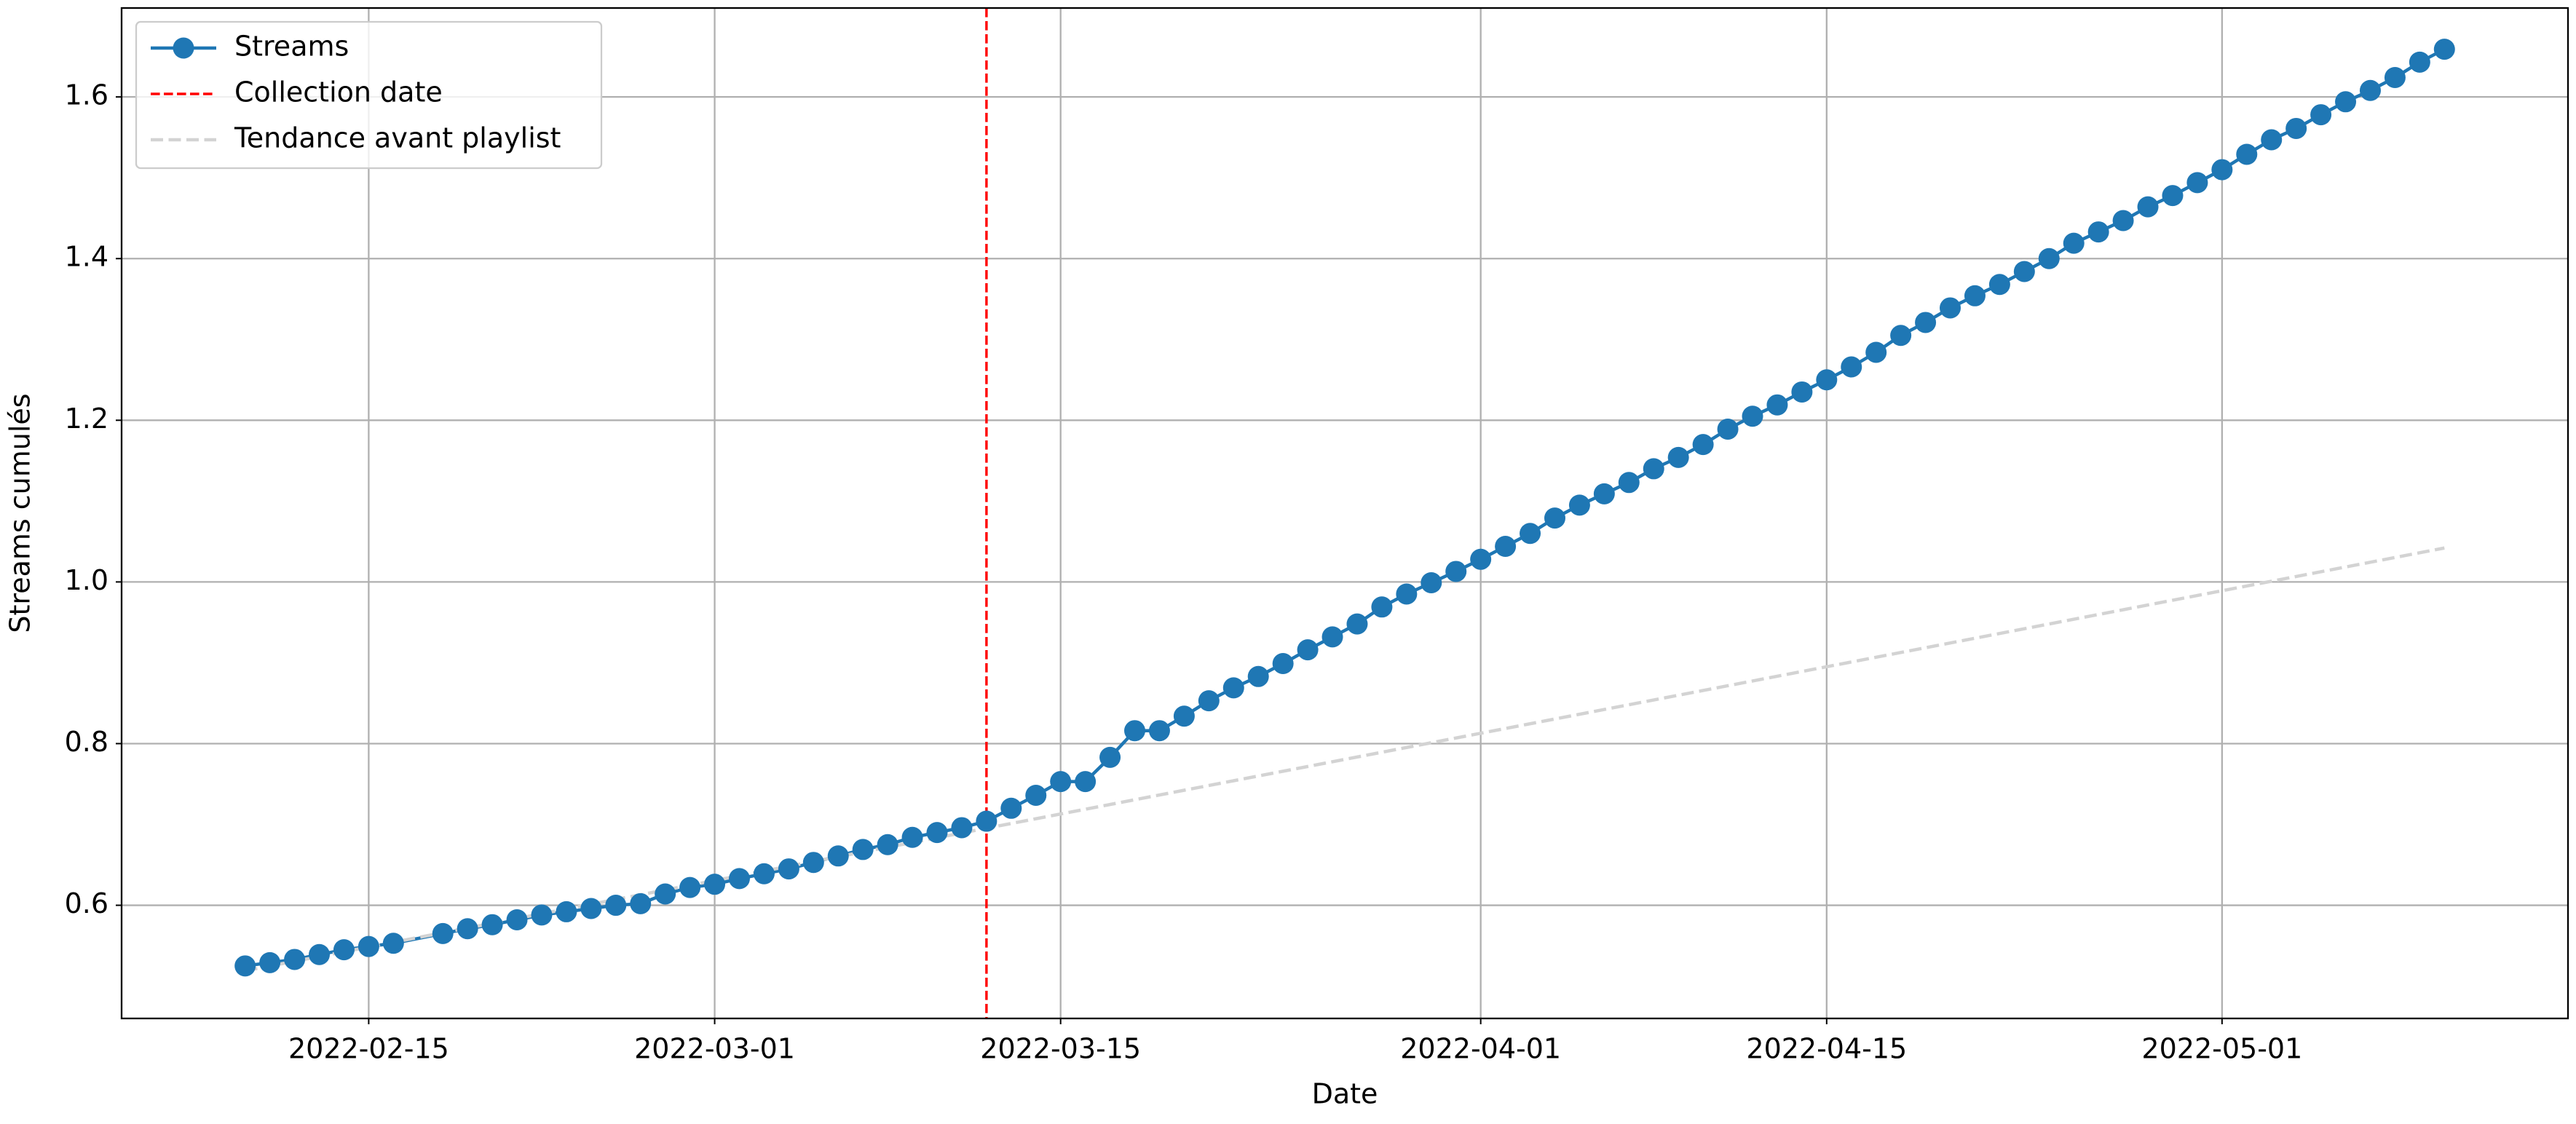 This screenshot has height=1124, width=2576. I want to click on x-tick-label: 2022-03-01, so click(714, 1049).